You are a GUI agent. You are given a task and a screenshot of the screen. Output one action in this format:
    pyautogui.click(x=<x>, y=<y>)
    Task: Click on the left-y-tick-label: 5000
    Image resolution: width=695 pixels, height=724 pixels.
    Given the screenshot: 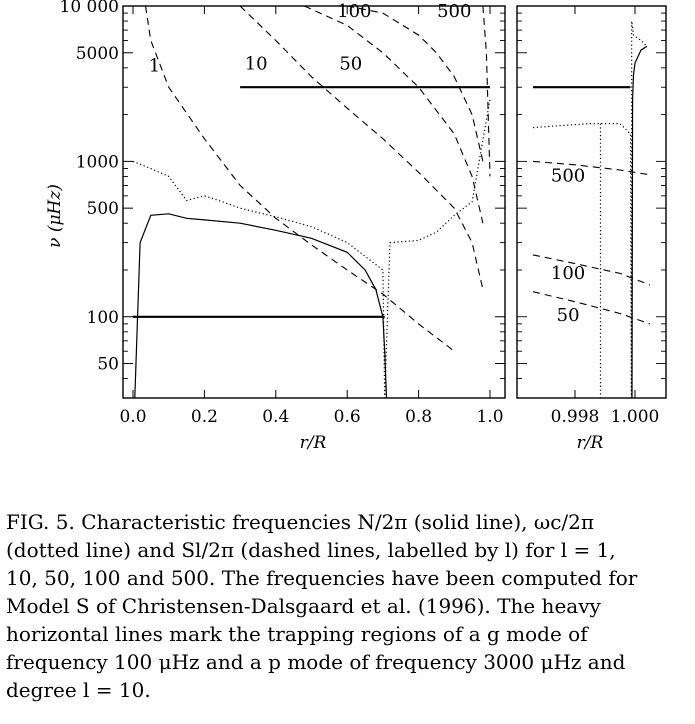 What is the action you would take?
    pyautogui.click(x=97, y=54)
    